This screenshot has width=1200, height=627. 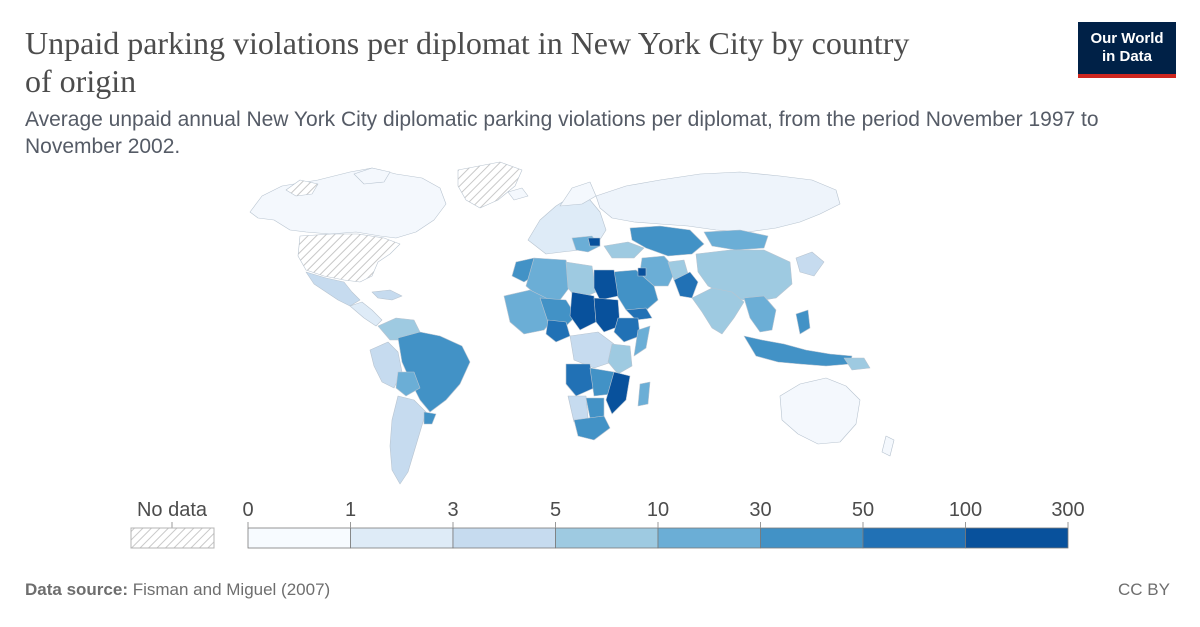 What do you see at coordinates (803, 322) in the screenshot?
I see `region-philippines` at bounding box center [803, 322].